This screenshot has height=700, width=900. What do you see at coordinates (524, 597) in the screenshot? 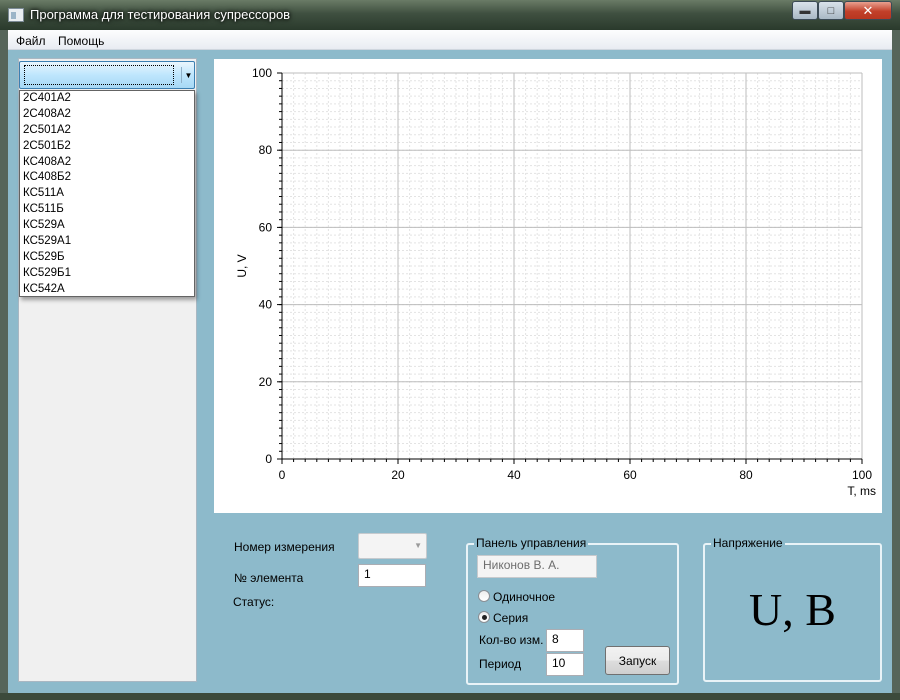
I see `mode-single-label: Одиночное` at bounding box center [524, 597].